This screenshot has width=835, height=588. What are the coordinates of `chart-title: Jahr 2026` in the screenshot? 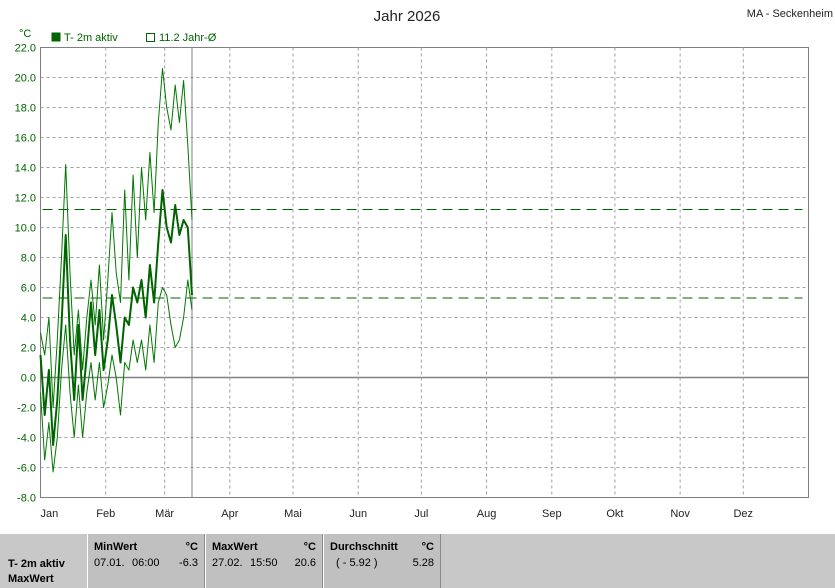 It's located at (407, 16).